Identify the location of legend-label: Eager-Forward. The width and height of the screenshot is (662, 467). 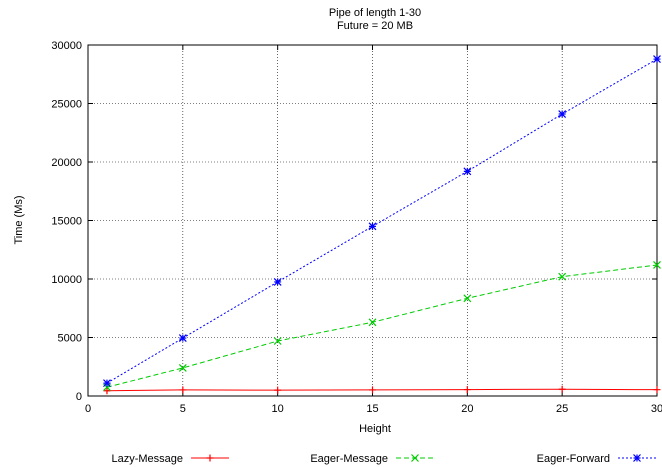
(573, 459).